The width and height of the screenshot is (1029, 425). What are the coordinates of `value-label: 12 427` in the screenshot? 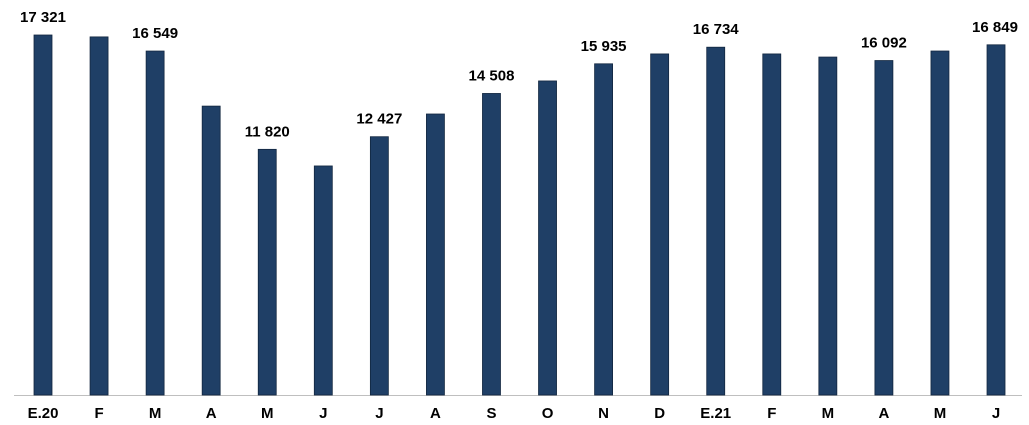 It's located at (379, 119).